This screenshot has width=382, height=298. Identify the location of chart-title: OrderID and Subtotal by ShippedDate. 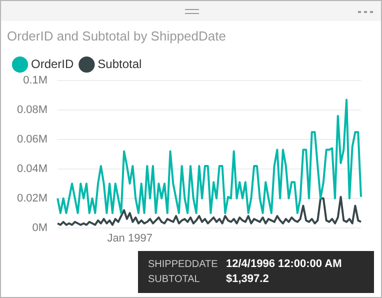
(116, 36).